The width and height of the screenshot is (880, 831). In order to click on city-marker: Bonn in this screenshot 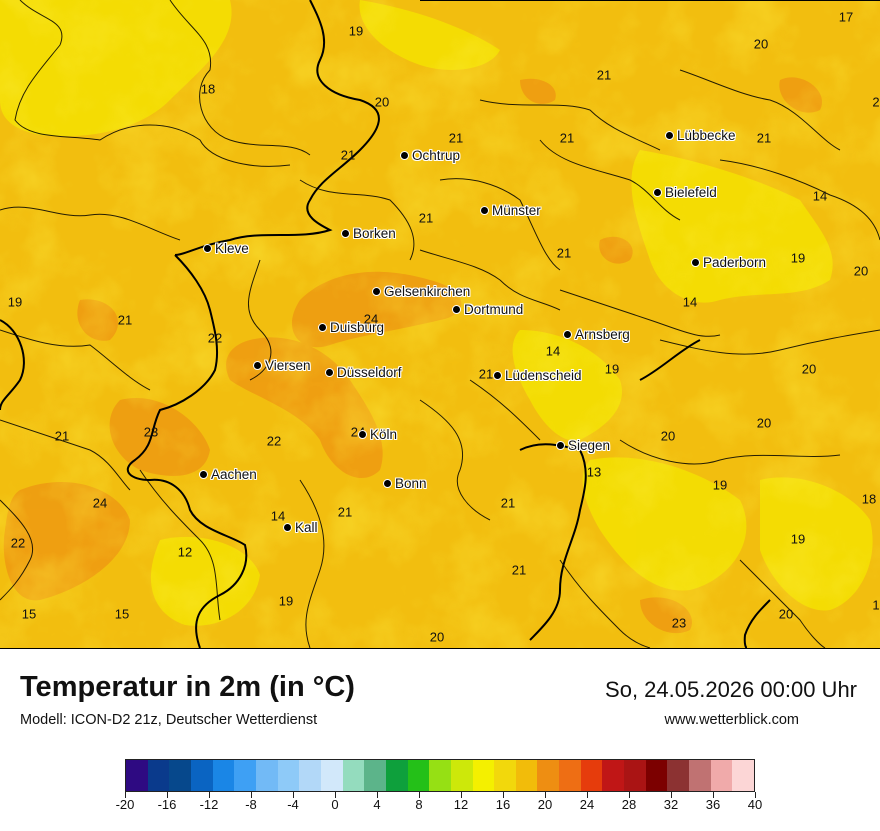, I will do `click(405, 483)`.